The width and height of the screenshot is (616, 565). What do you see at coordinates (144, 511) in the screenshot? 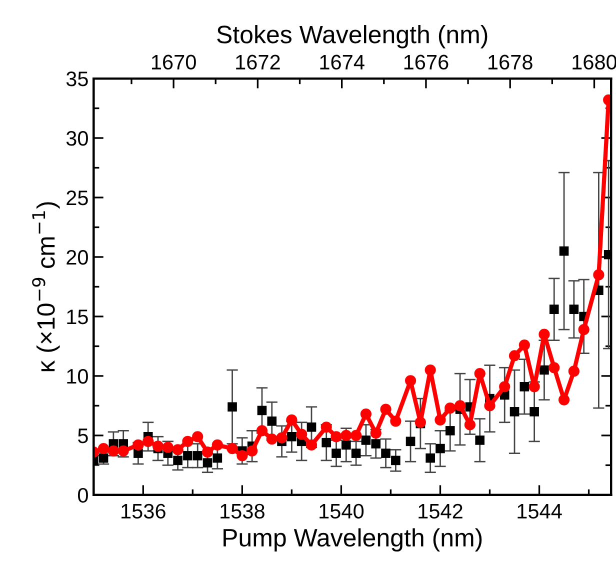
I see `x-tick-label: 1536` at bounding box center [144, 511].